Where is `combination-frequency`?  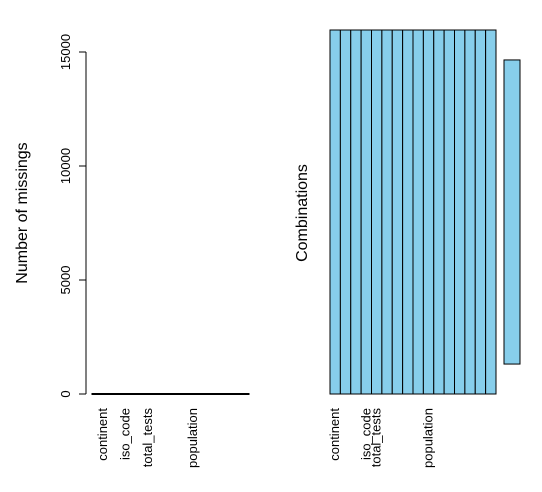
combination-frequency is located at coordinates (512, 212).